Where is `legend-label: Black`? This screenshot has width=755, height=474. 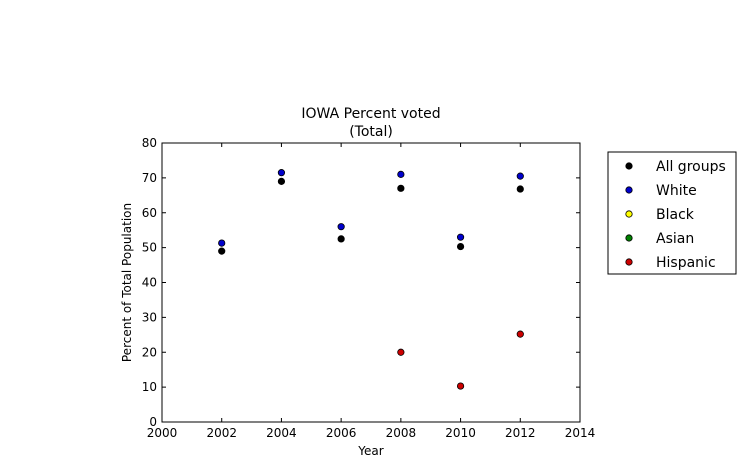 legend-label: Black is located at coordinates (675, 215).